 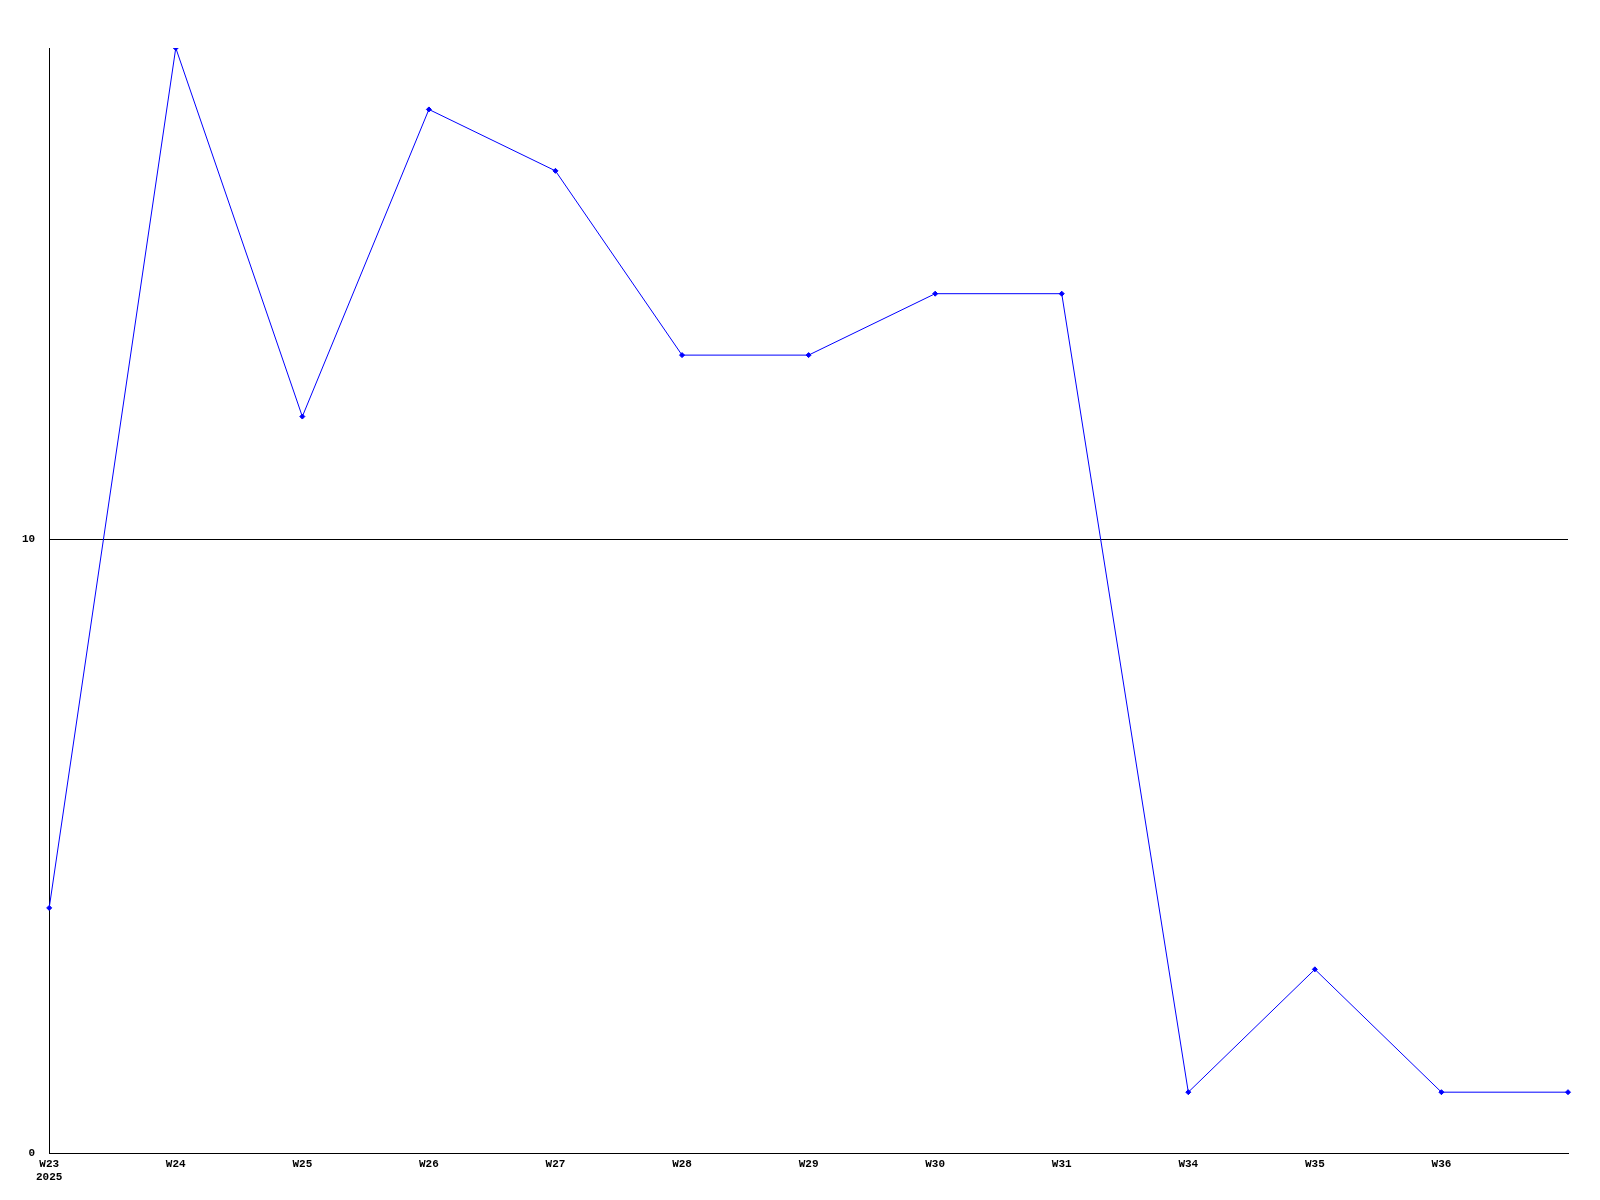 What do you see at coordinates (49, 1170) in the screenshot?
I see `x-tick-label: W23 2025` at bounding box center [49, 1170].